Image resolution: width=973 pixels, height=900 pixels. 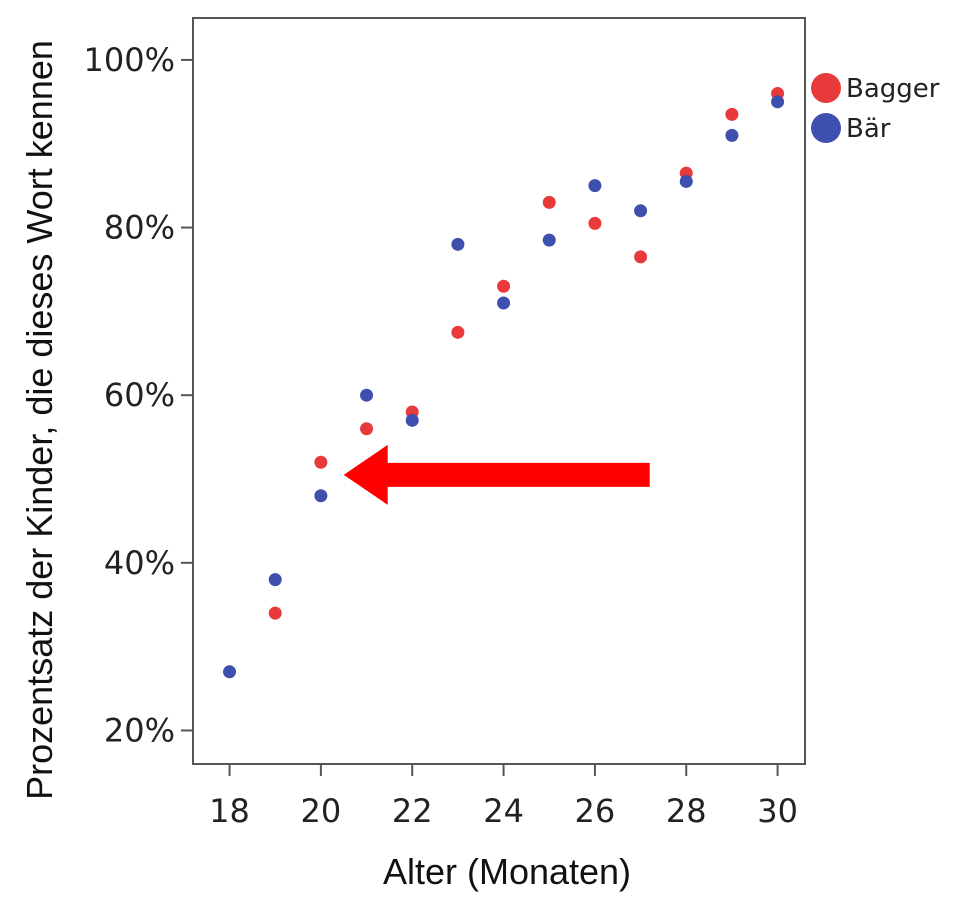 I want to click on x-axis-ticks: 18 20 22 24 26 28 30, so click(x=503, y=797).